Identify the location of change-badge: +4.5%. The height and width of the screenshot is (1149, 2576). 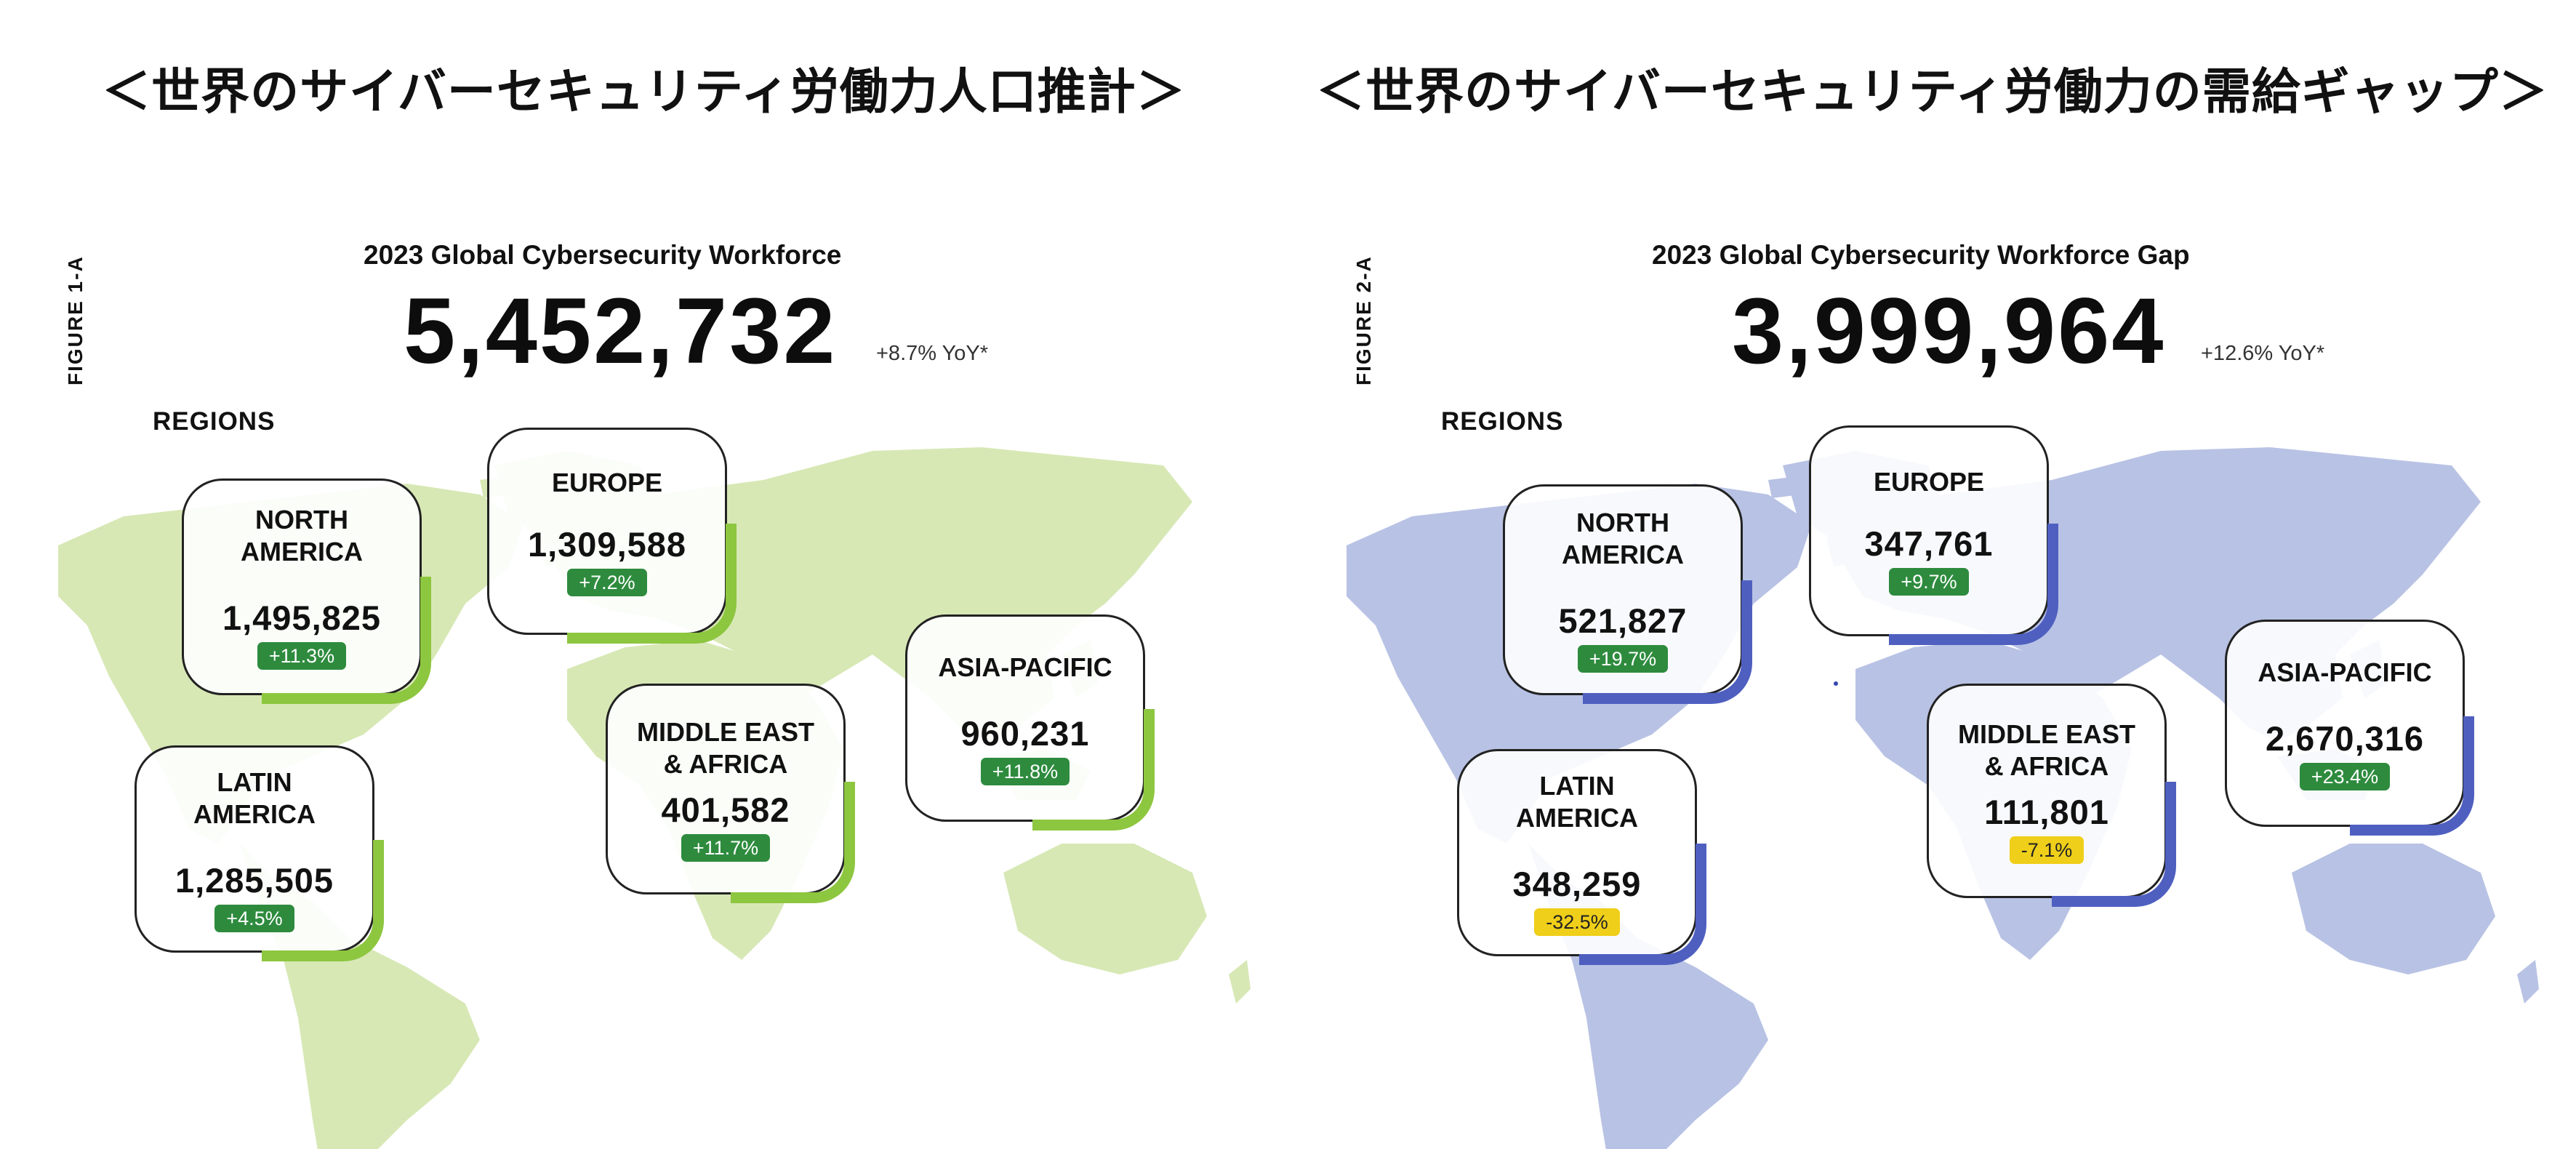
(254, 918).